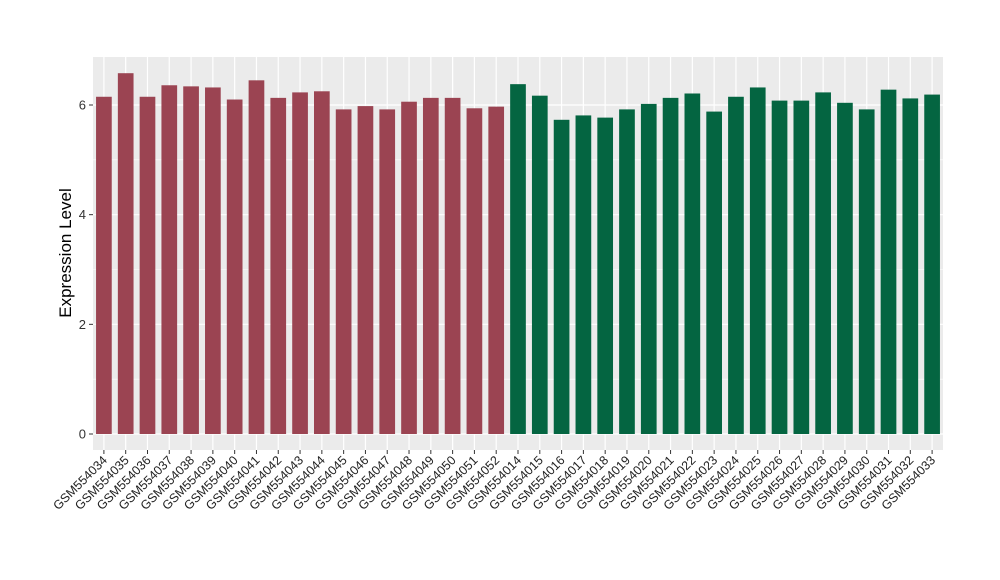  I want to click on bar-GSM554047, so click(387, 271).